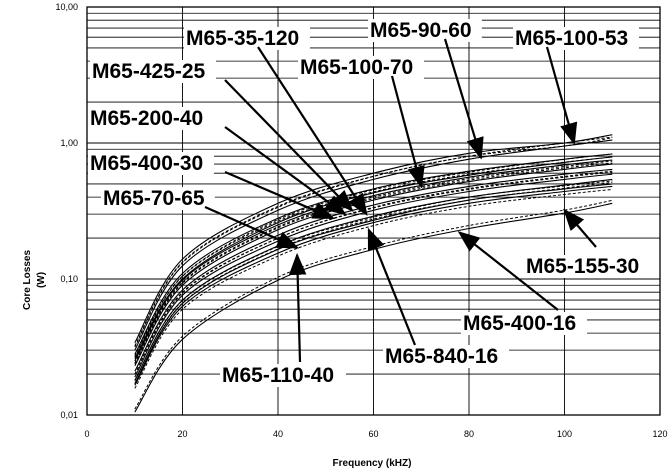 The width and height of the screenshot is (672, 474). Describe the element at coordinates (582, 266) in the screenshot. I see `annotation-label: M65-155-30` at that location.